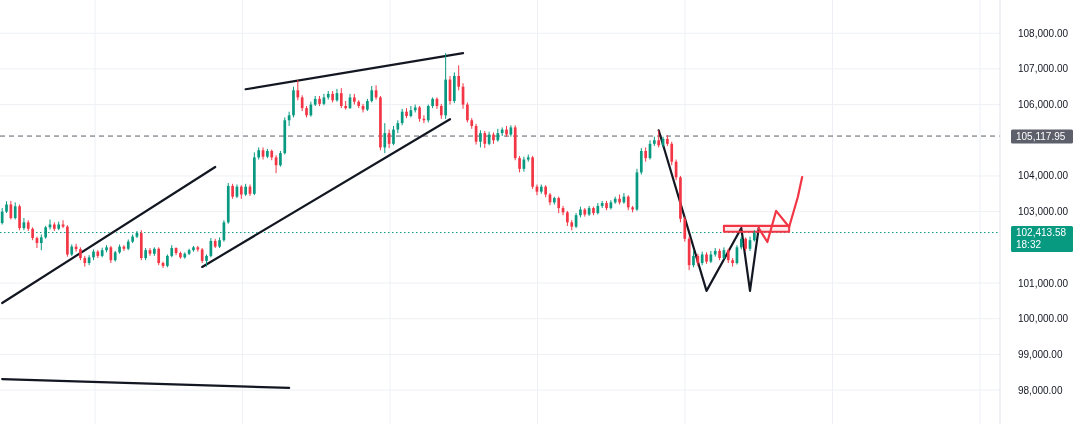 Image resolution: width=1080 pixels, height=424 pixels. Describe the element at coordinates (1040, 354) in the screenshot. I see `y-tick-label: 99,000.00` at that location.